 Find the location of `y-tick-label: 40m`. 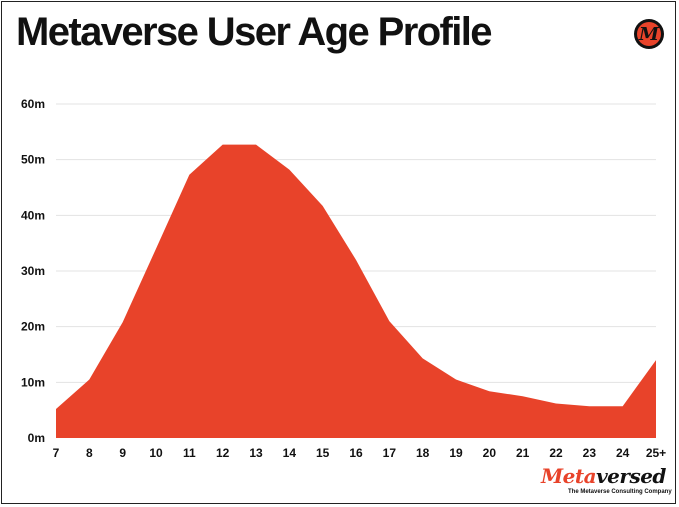

y-tick-label: 40m is located at coordinates (33, 215).